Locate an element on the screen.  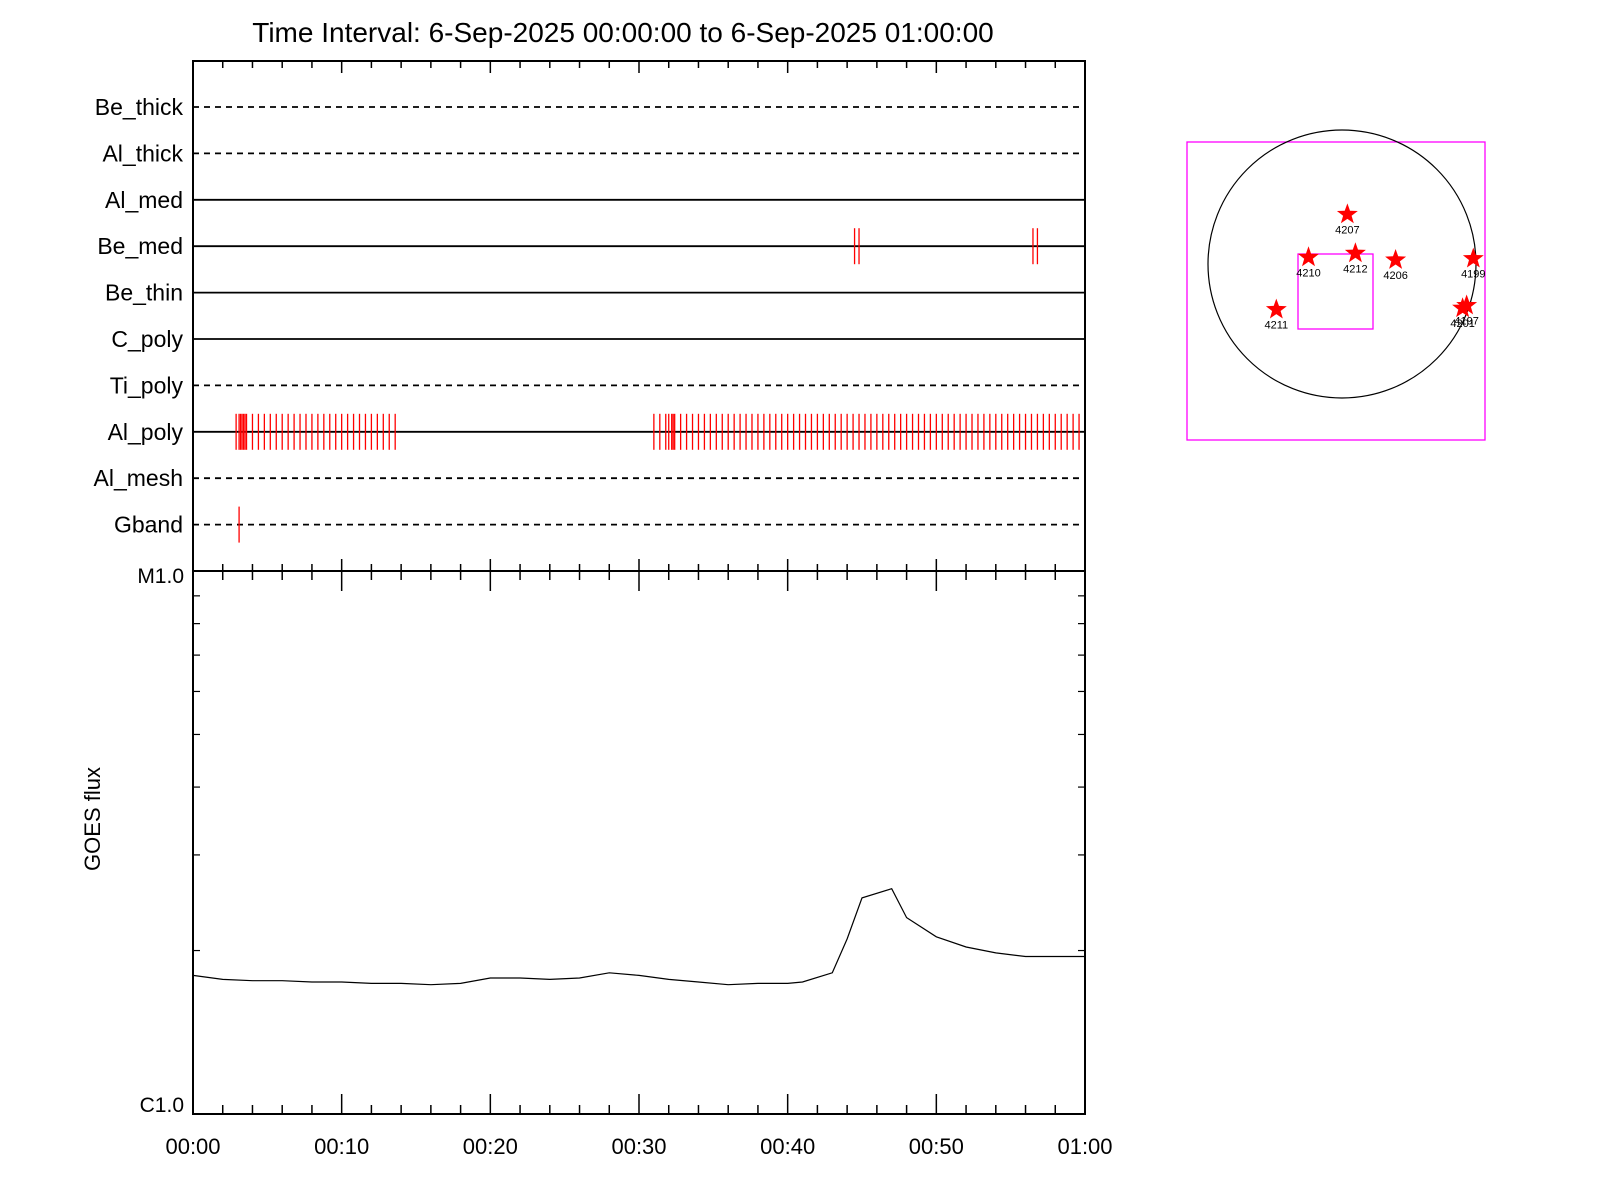
filter-label-gband: Gband is located at coordinates (148, 525).